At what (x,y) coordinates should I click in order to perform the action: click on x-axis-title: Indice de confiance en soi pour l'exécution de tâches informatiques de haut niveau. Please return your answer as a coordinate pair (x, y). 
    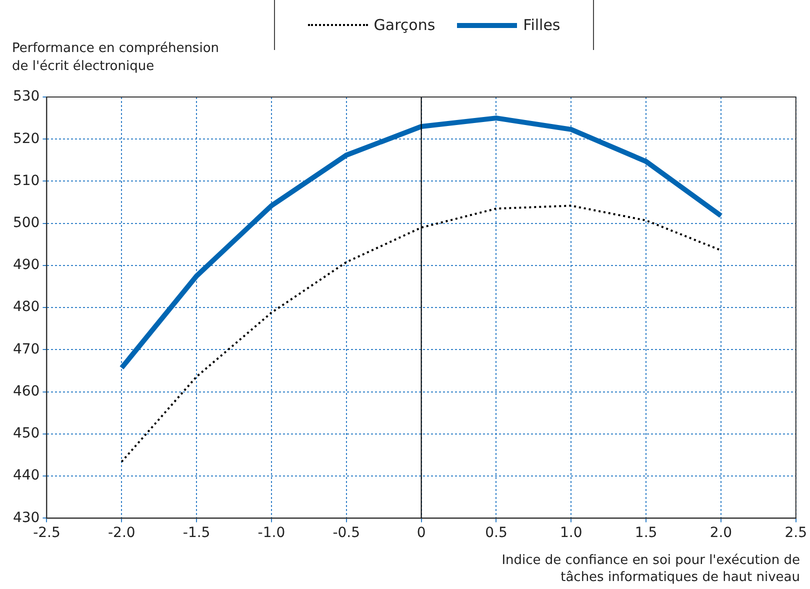
    Looking at the image, I should click on (650, 569).